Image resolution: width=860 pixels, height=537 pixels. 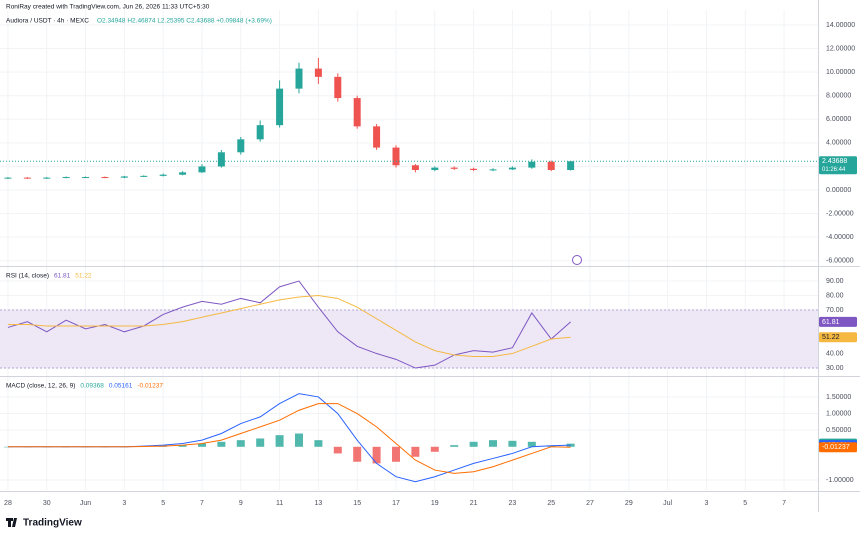 What do you see at coordinates (629, 503) in the screenshot?
I see `x-tick-label: 29` at bounding box center [629, 503].